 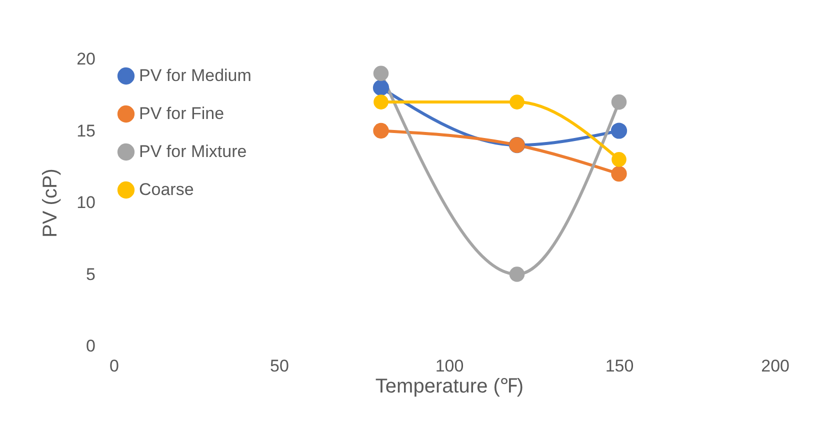 I want to click on y-tick-label: 20, so click(x=86, y=59).